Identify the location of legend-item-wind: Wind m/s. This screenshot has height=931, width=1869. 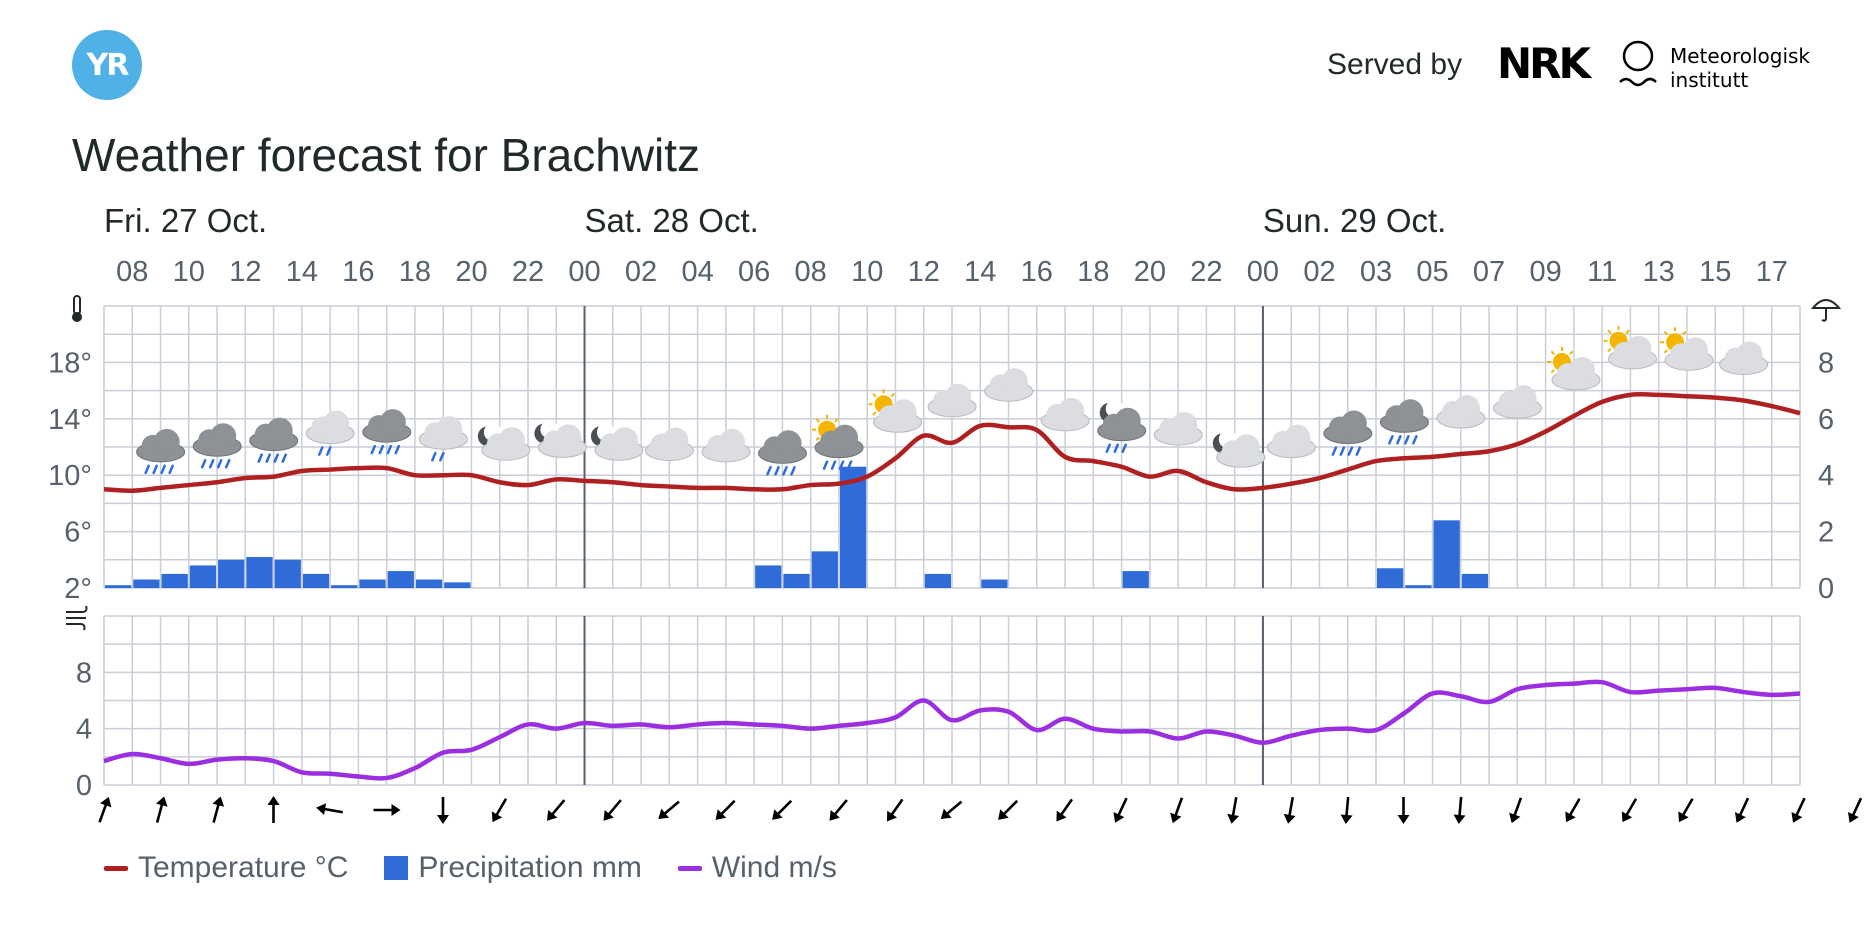
(757, 868).